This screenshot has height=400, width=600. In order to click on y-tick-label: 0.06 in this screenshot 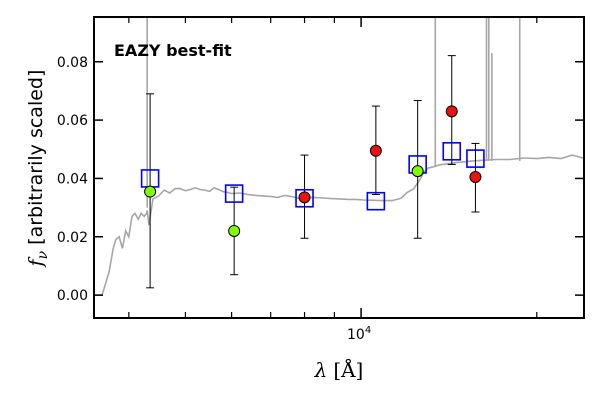, I will do `click(72, 121)`.